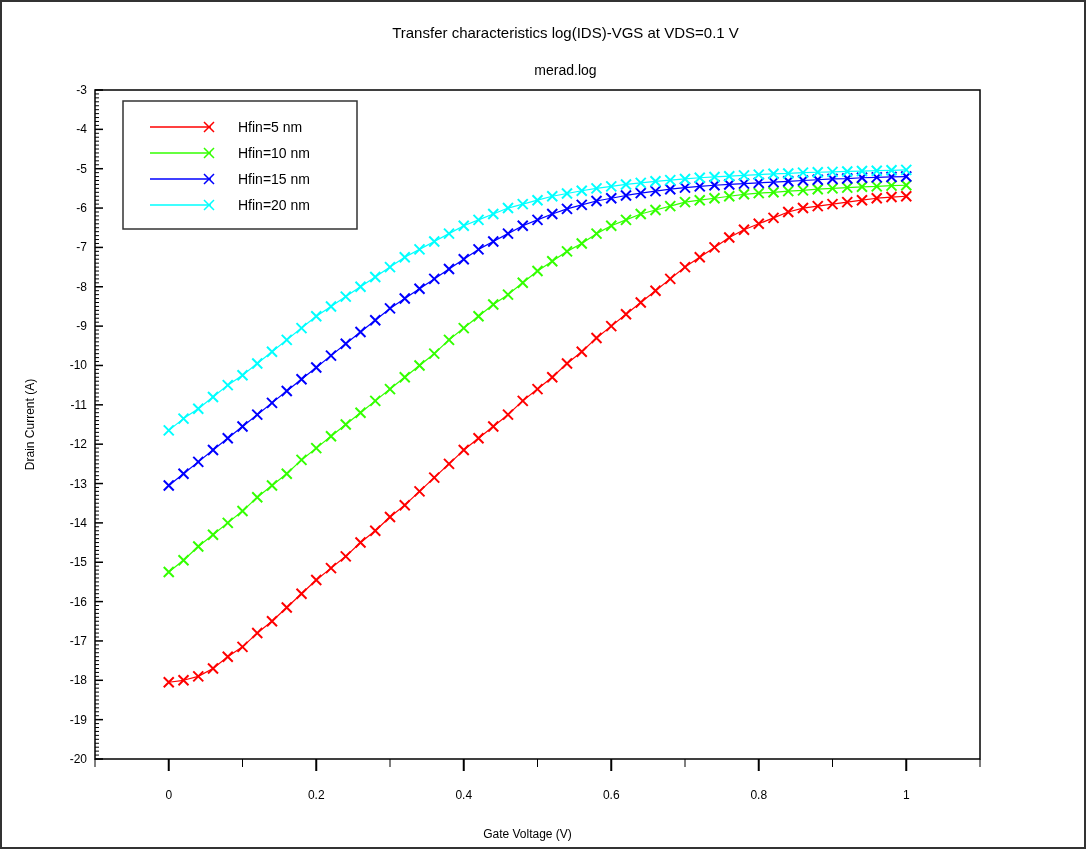  I want to click on y-tick-label: -10, so click(78, 365).